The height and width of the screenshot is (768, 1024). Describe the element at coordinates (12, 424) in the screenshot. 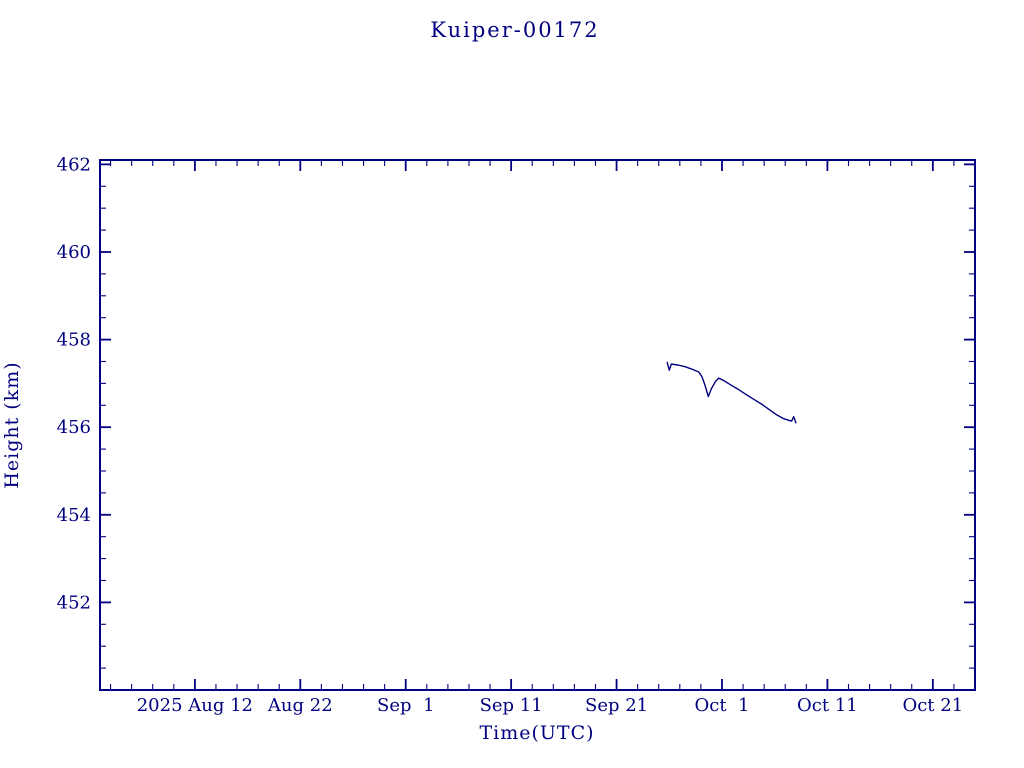

I see `y-axis-title: Height (km)` at that location.